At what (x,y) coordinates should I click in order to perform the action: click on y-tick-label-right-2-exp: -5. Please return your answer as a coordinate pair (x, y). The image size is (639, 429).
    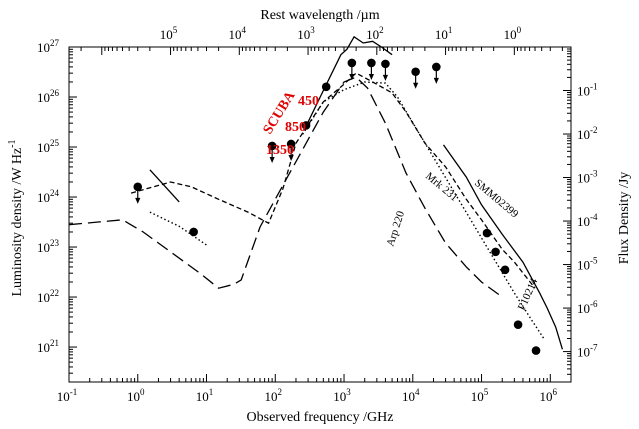
    Looking at the image, I should click on (594, 261).